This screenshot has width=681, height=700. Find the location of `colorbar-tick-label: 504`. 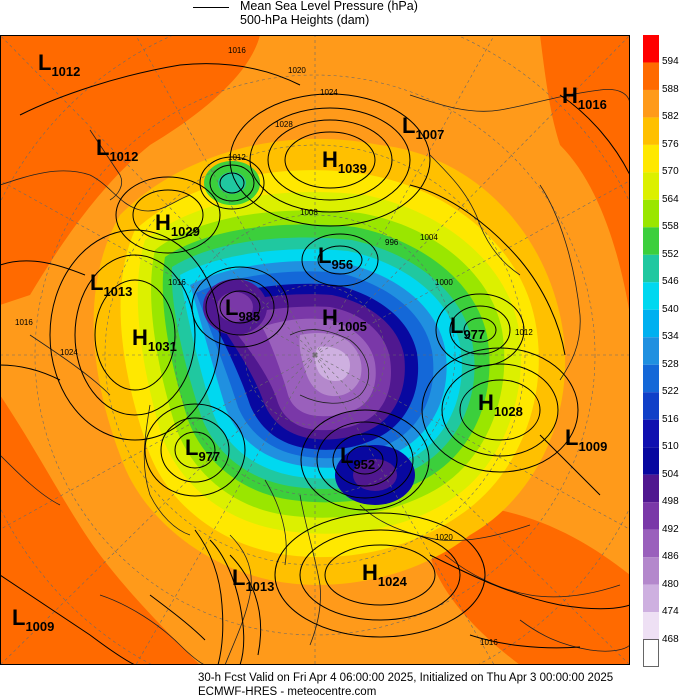

colorbar-tick-label: 504 is located at coordinates (670, 474).